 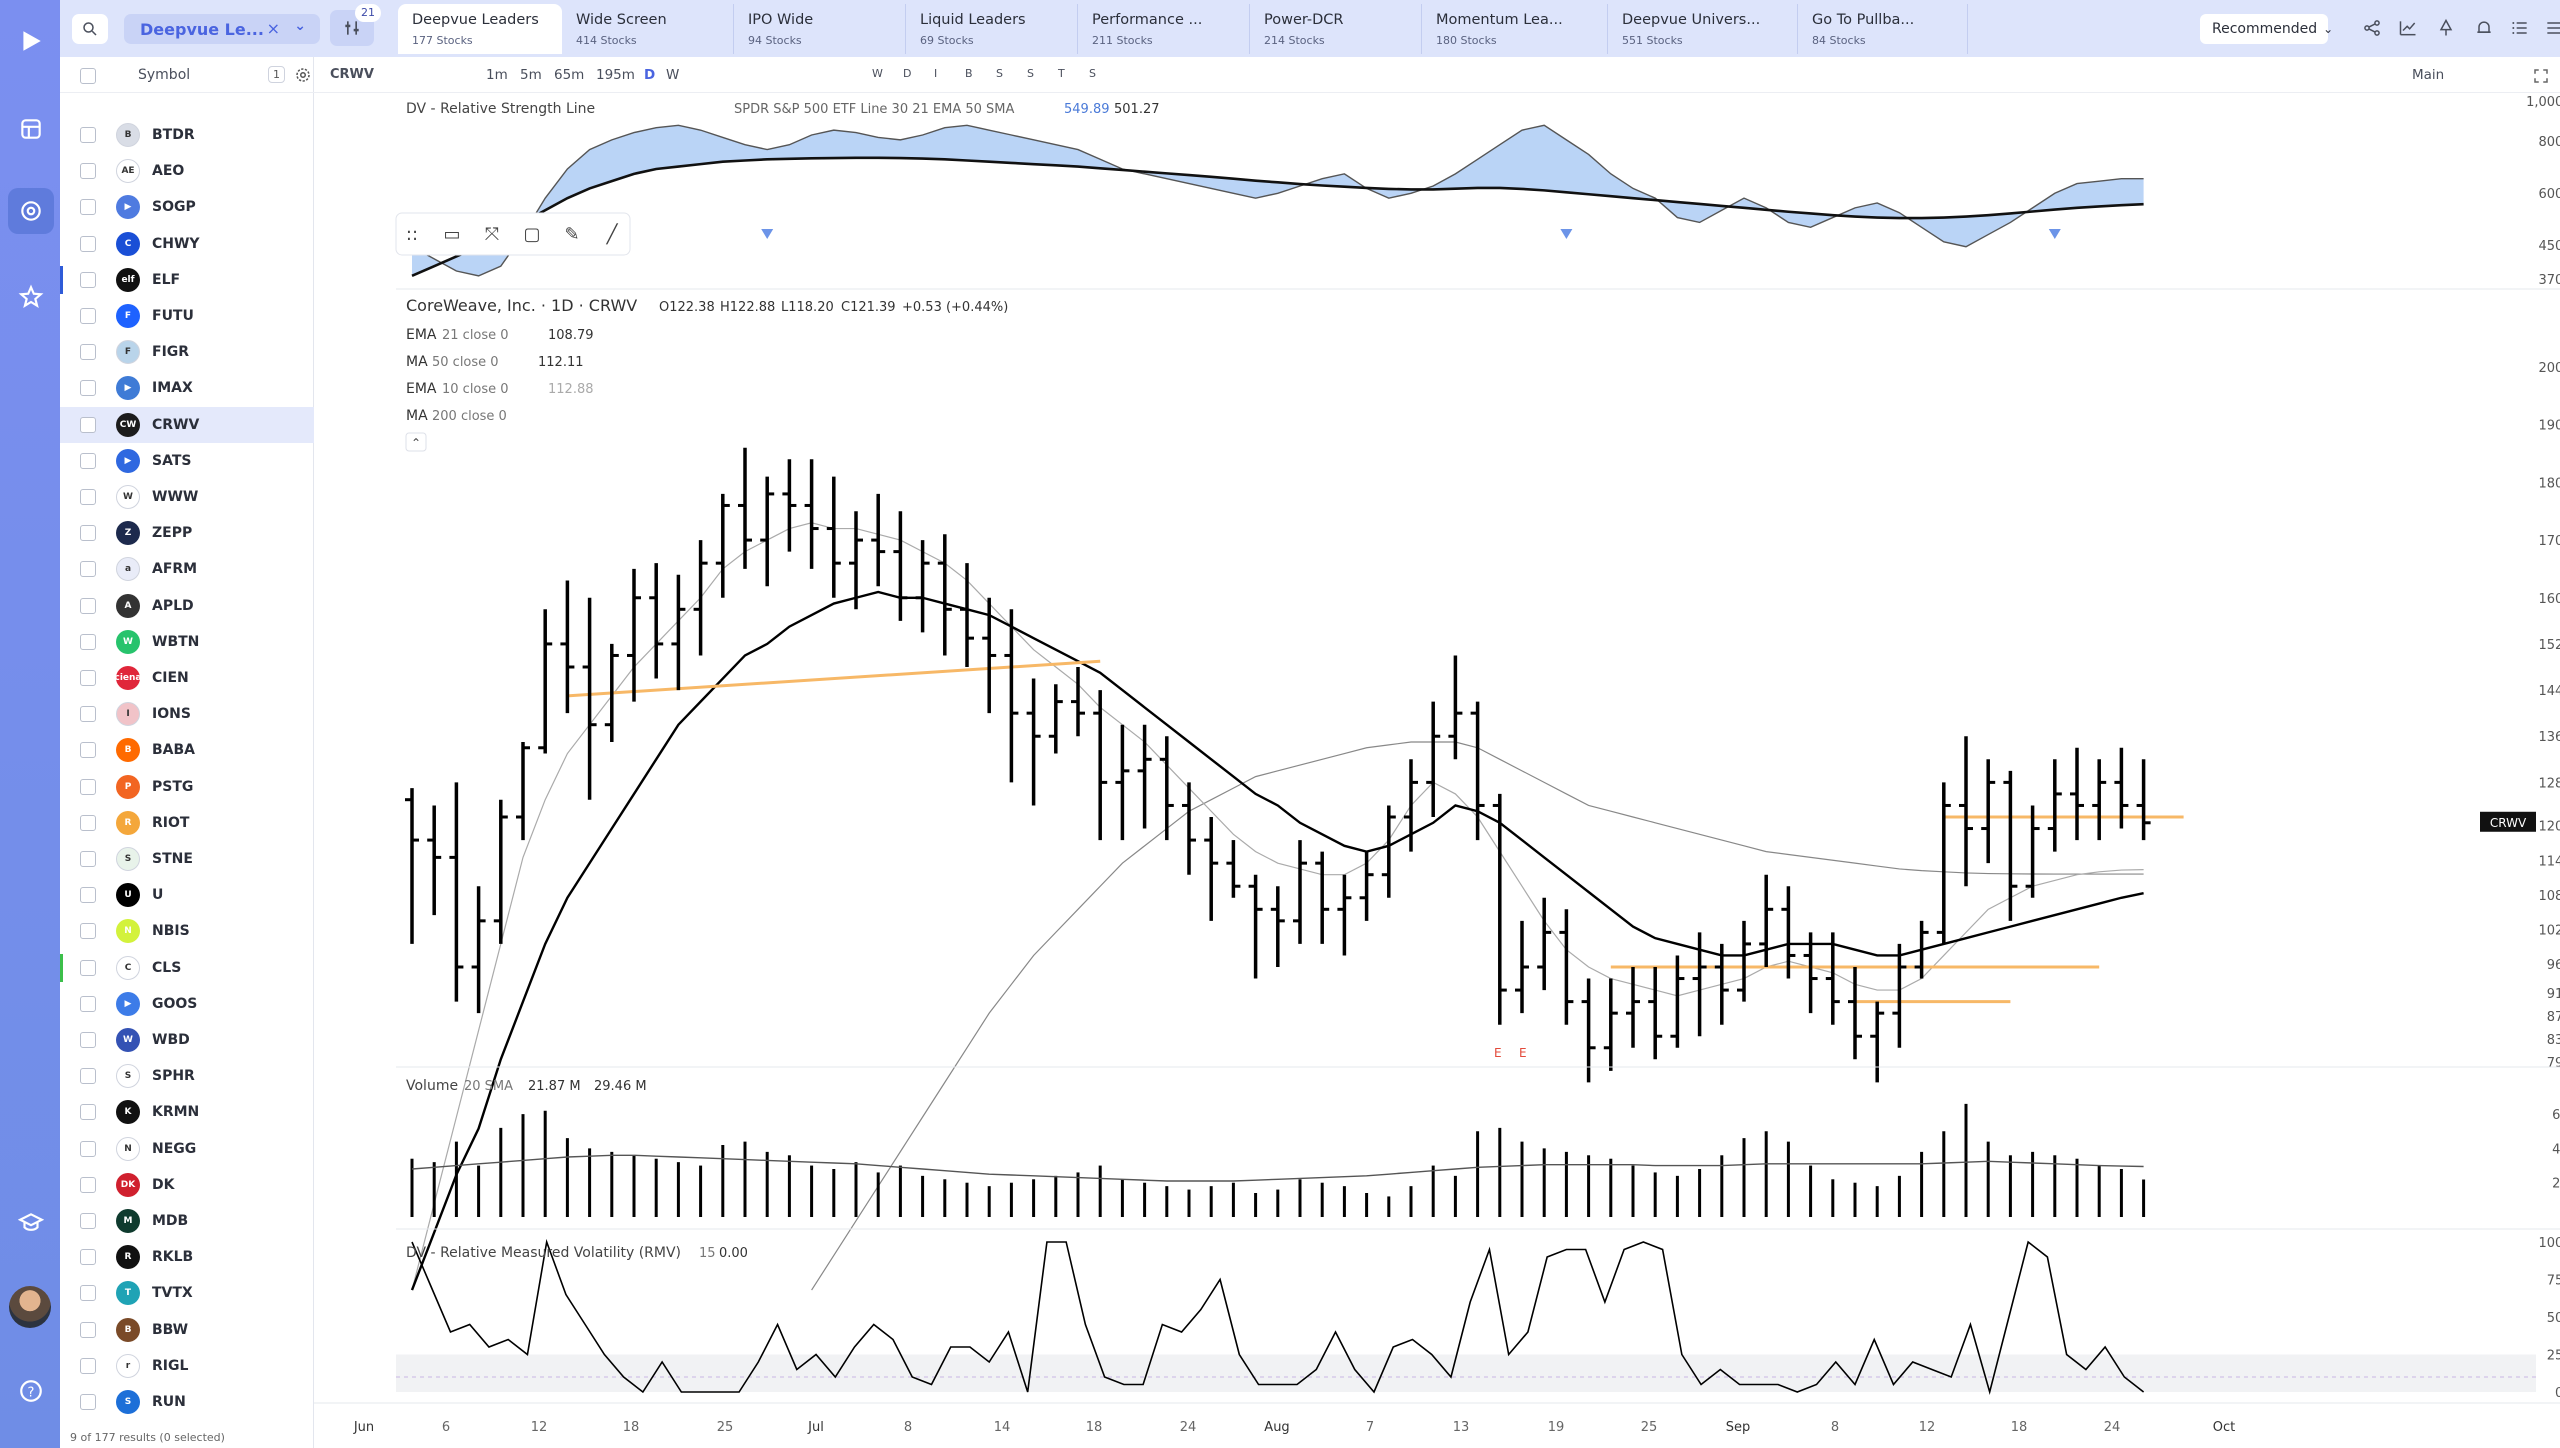 I want to click on list-icon, so click(x=2520, y=28).